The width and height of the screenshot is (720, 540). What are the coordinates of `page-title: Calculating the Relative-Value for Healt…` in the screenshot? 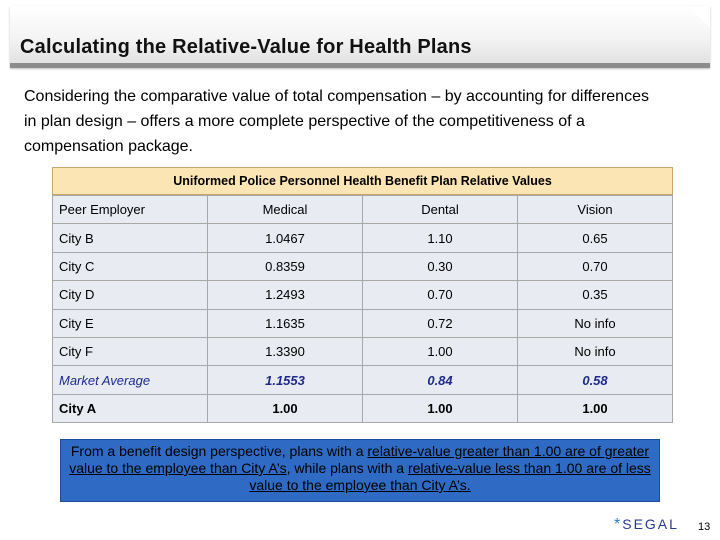 It's located at (246, 47).